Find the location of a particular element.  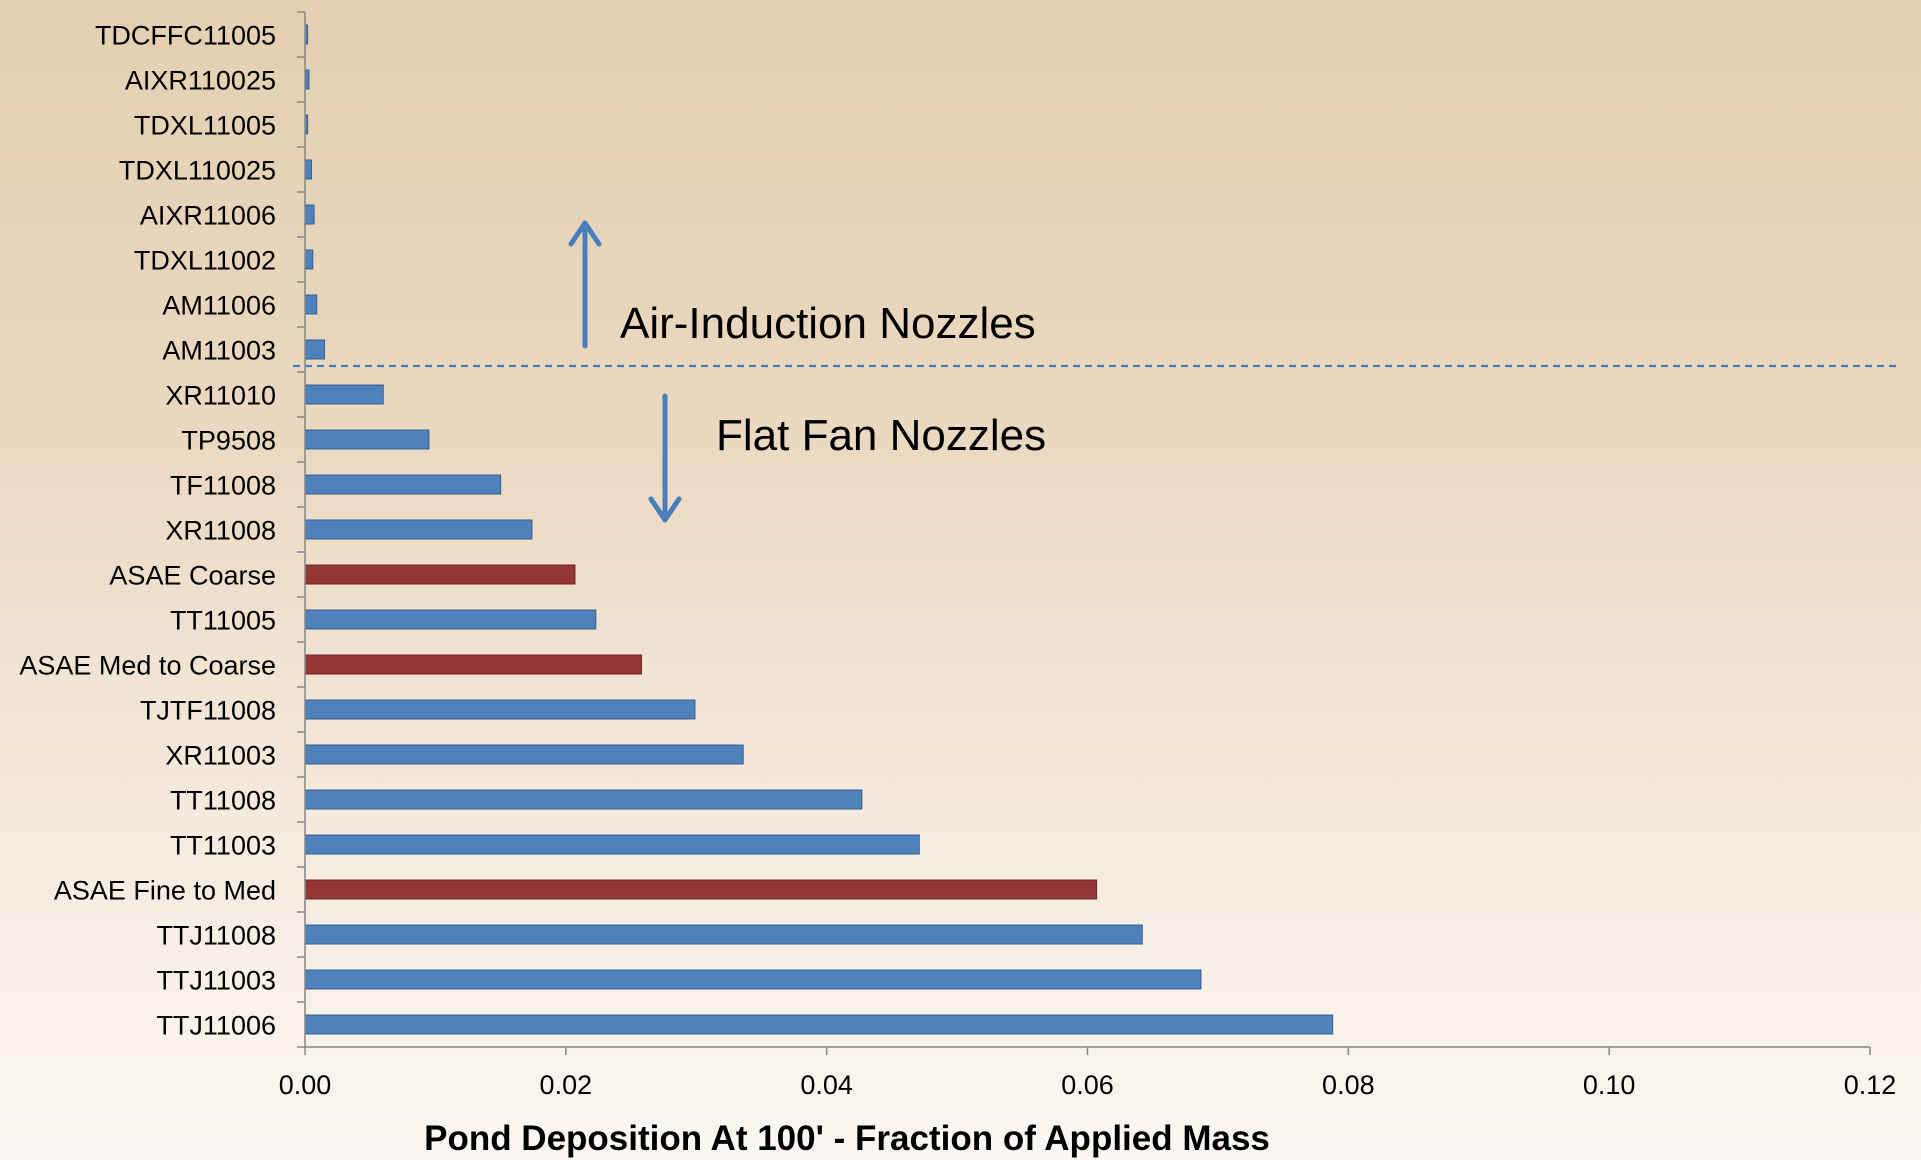

category-label: AM11003 is located at coordinates (219, 351).